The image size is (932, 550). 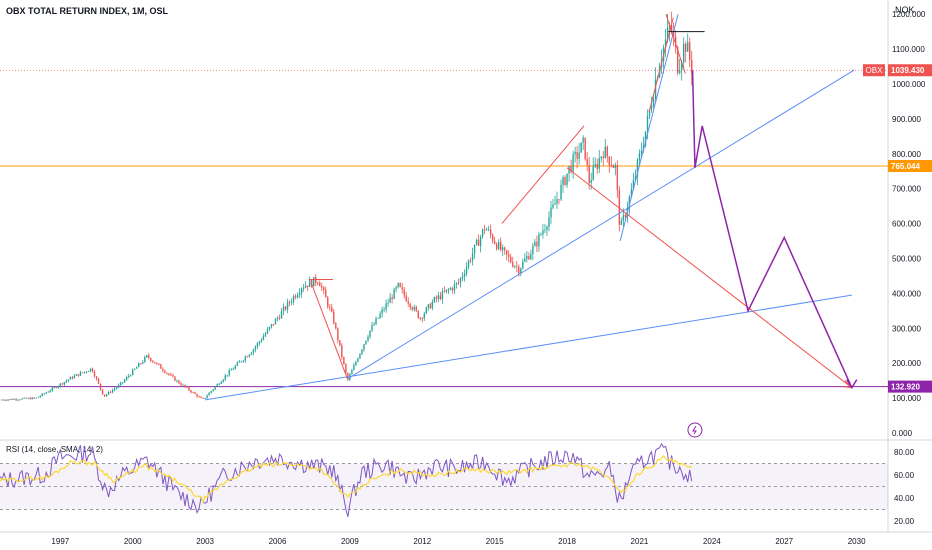 What do you see at coordinates (904, 452) in the screenshot?
I see `rsi-tick-label: 80.00` at bounding box center [904, 452].